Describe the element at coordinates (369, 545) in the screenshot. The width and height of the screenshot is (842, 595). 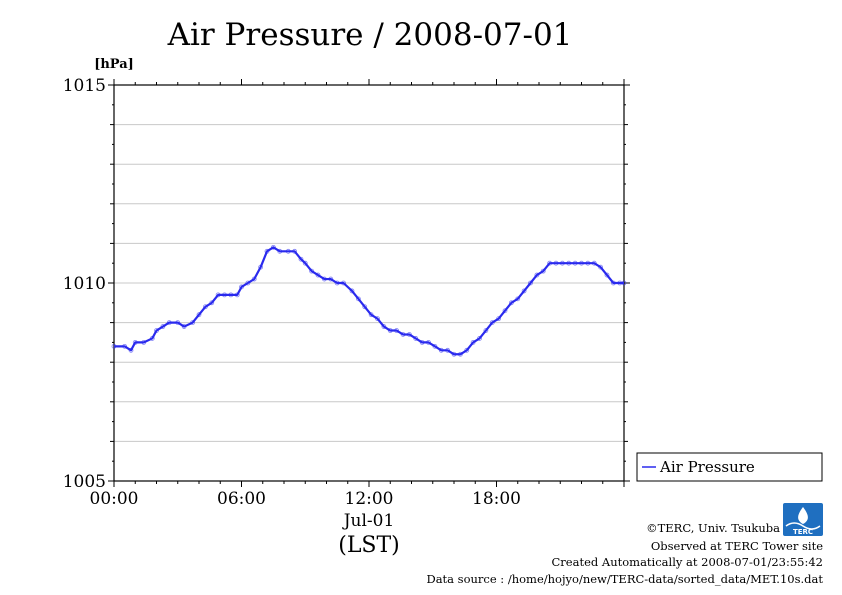
I see `x-axis-title: (LST)` at that location.